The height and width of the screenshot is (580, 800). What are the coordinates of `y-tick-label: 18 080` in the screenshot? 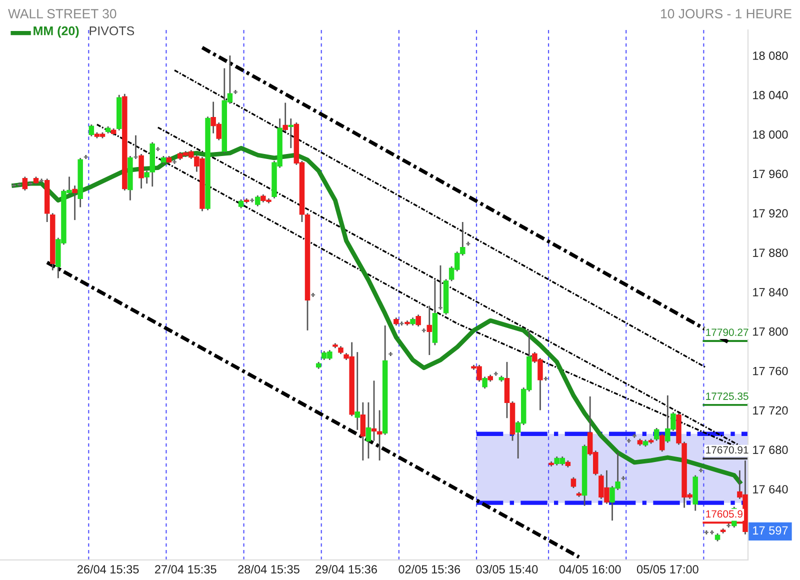 It's located at (770, 56).